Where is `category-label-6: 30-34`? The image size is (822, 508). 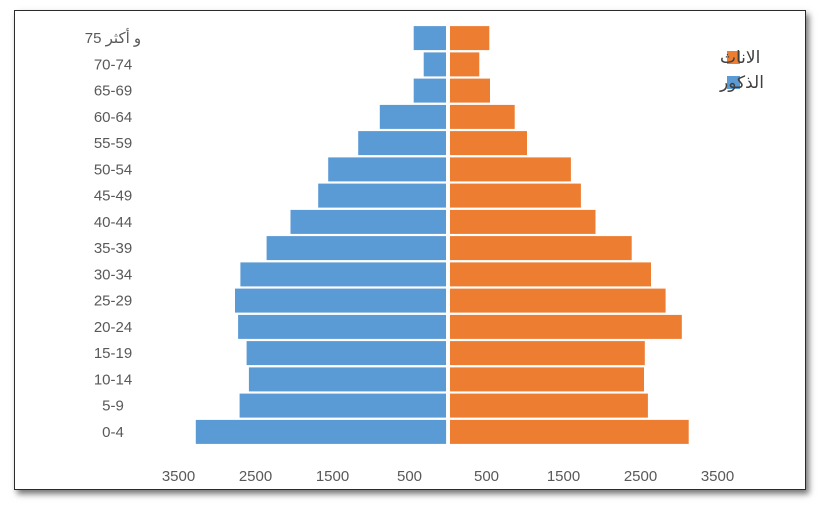 category-label-6: 30-34 is located at coordinates (113, 274).